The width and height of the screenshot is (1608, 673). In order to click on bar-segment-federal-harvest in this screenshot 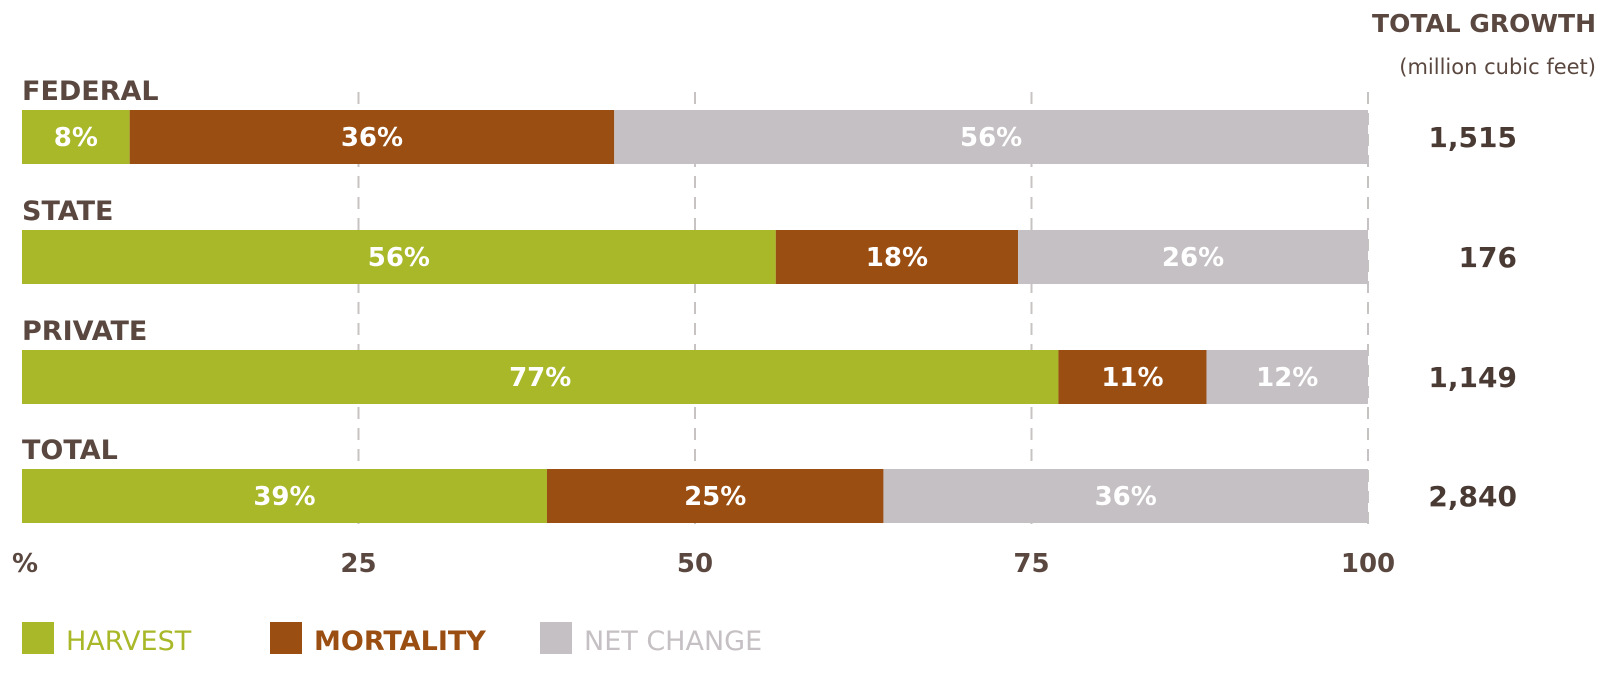, I will do `click(76, 137)`.